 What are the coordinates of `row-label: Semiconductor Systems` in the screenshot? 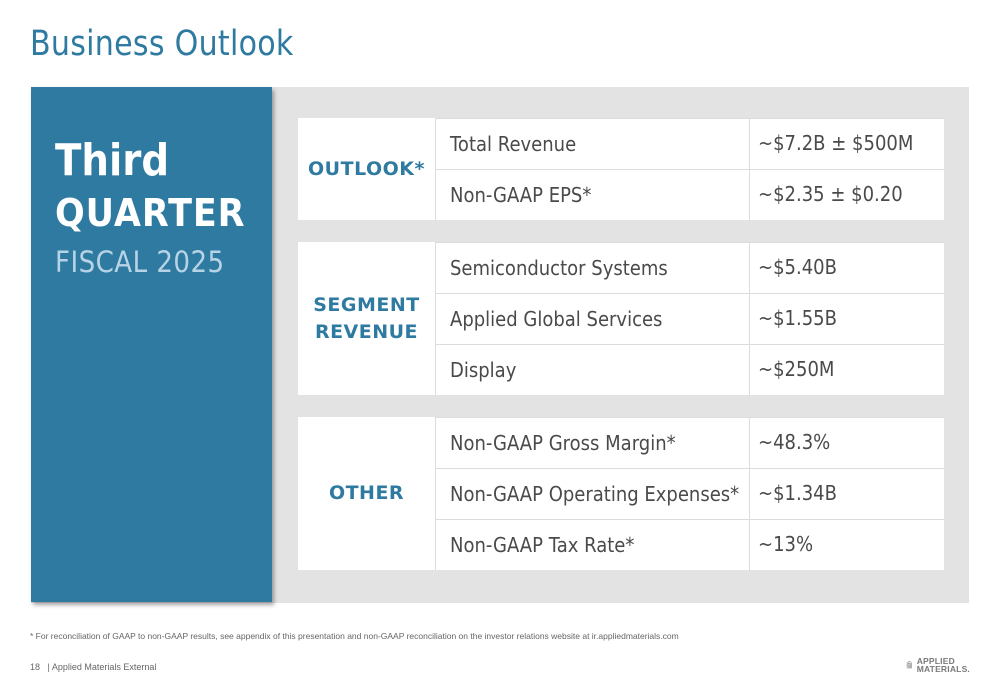 It's located at (559, 268).